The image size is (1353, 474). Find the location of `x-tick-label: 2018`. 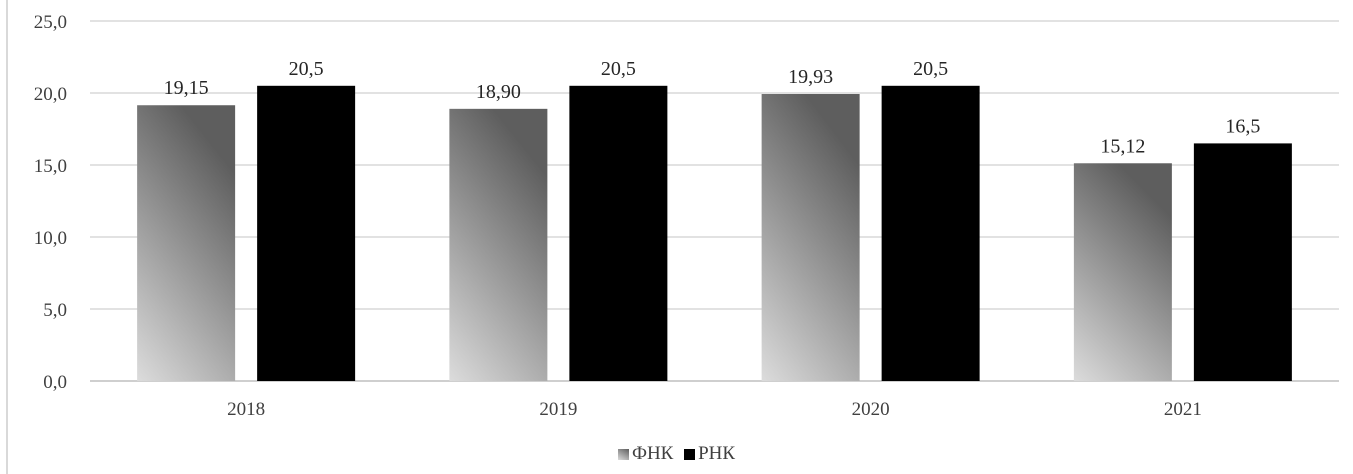

x-tick-label: 2018 is located at coordinates (246, 409).